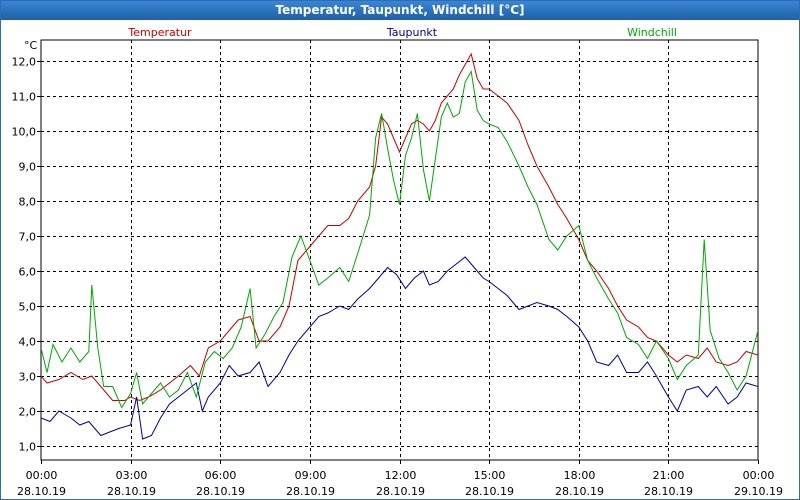 The height and width of the screenshot is (500, 800). Describe the element at coordinates (132, 475) in the screenshot. I see `x-tick-time-label: 03:00` at that location.